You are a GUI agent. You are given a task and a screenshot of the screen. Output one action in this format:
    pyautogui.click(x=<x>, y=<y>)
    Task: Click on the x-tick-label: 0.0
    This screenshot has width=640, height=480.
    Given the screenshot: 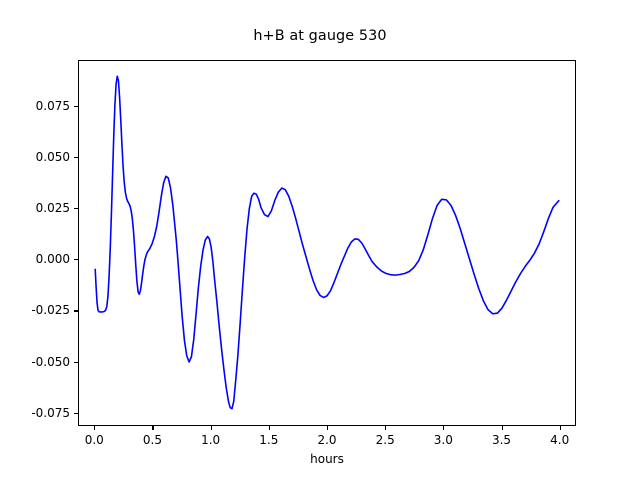 What is the action you would take?
    pyautogui.click(x=94, y=440)
    